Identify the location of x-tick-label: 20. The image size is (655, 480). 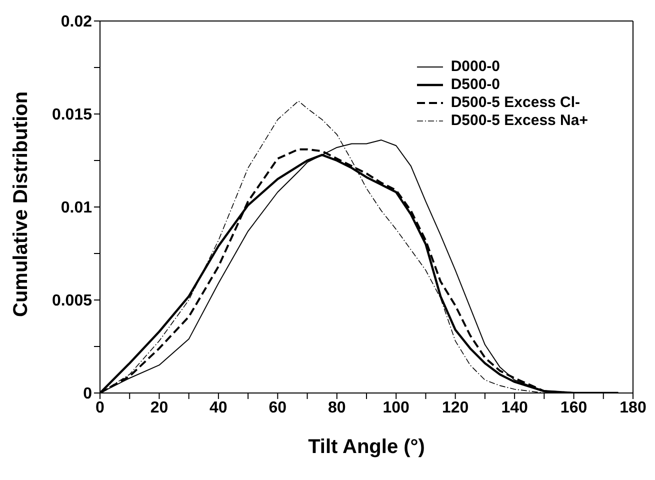
(159, 407).